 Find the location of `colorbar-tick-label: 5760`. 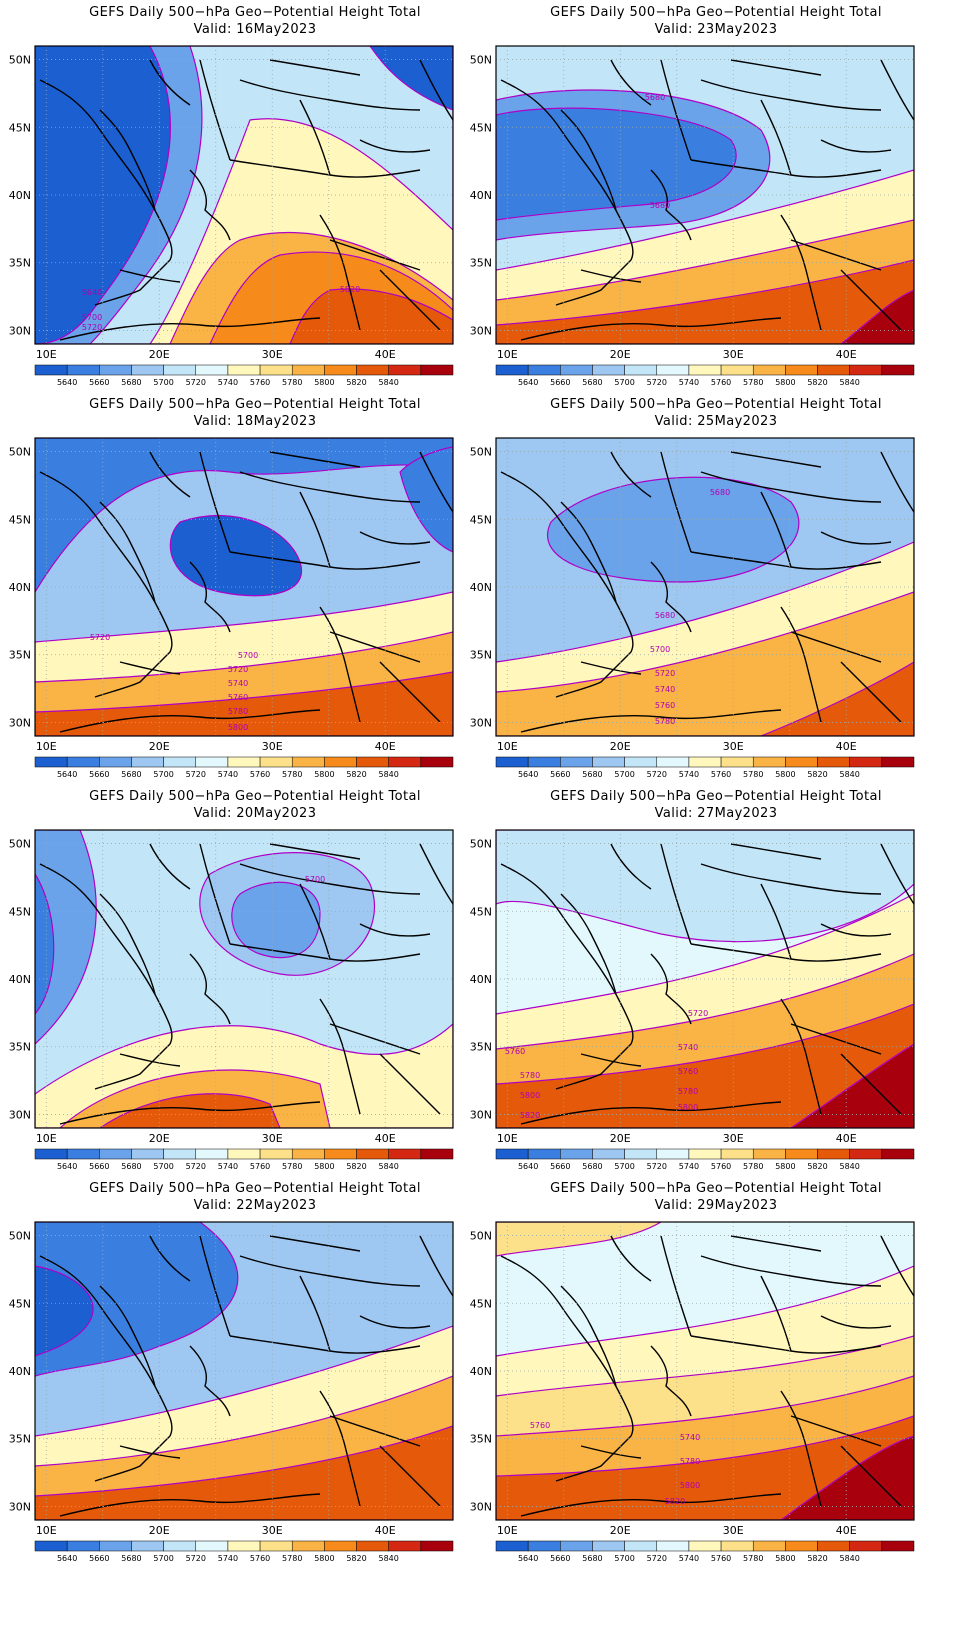

colorbar-tick-label: 5760 is located at coordinates (721, 1166).